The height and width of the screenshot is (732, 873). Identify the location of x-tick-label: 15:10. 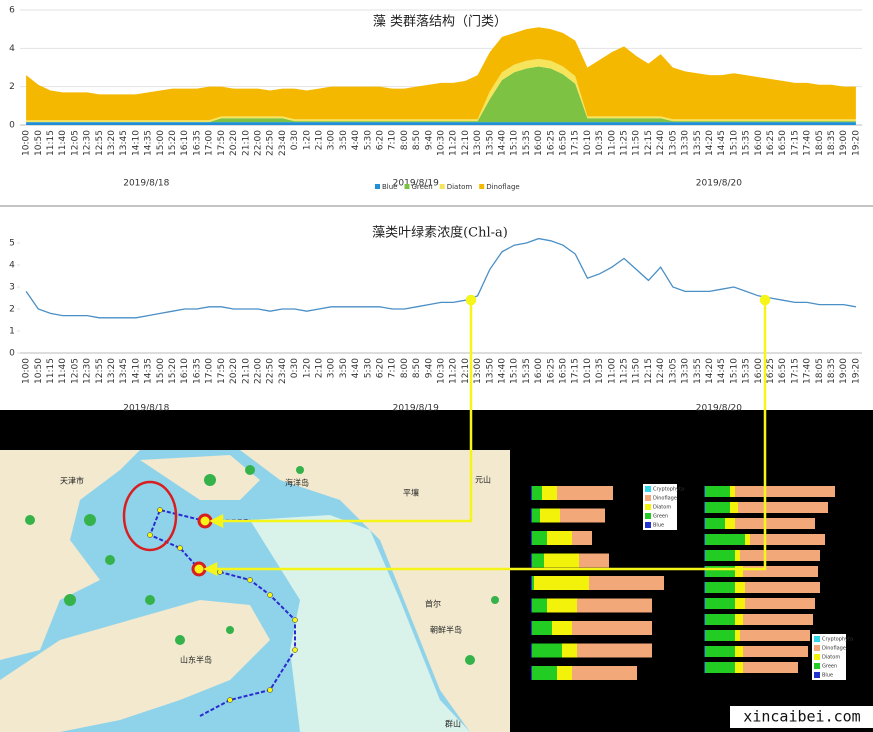
(734, 143).